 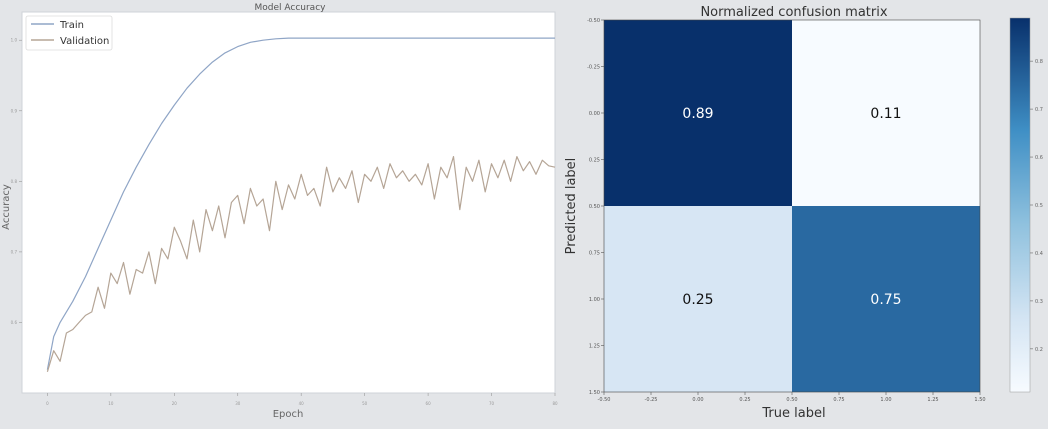 I want to click on cm-y-ticks: -0.50 -0.25 0.00 0.25 0.50 0.75 1.00 1.25 1.50, so click(x=595, y=207).